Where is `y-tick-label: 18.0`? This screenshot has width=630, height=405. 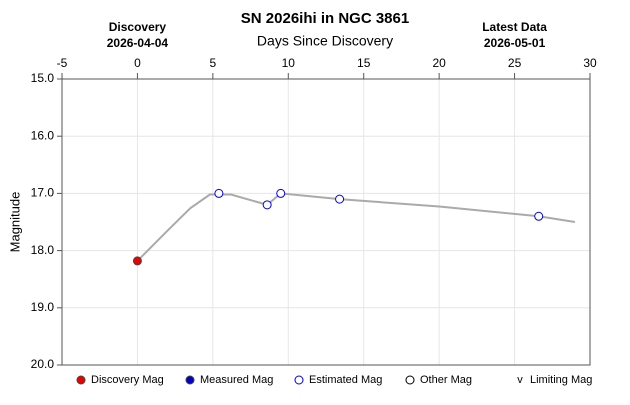
y-tick-label: 18.0 is located at coordinates (43, 250).